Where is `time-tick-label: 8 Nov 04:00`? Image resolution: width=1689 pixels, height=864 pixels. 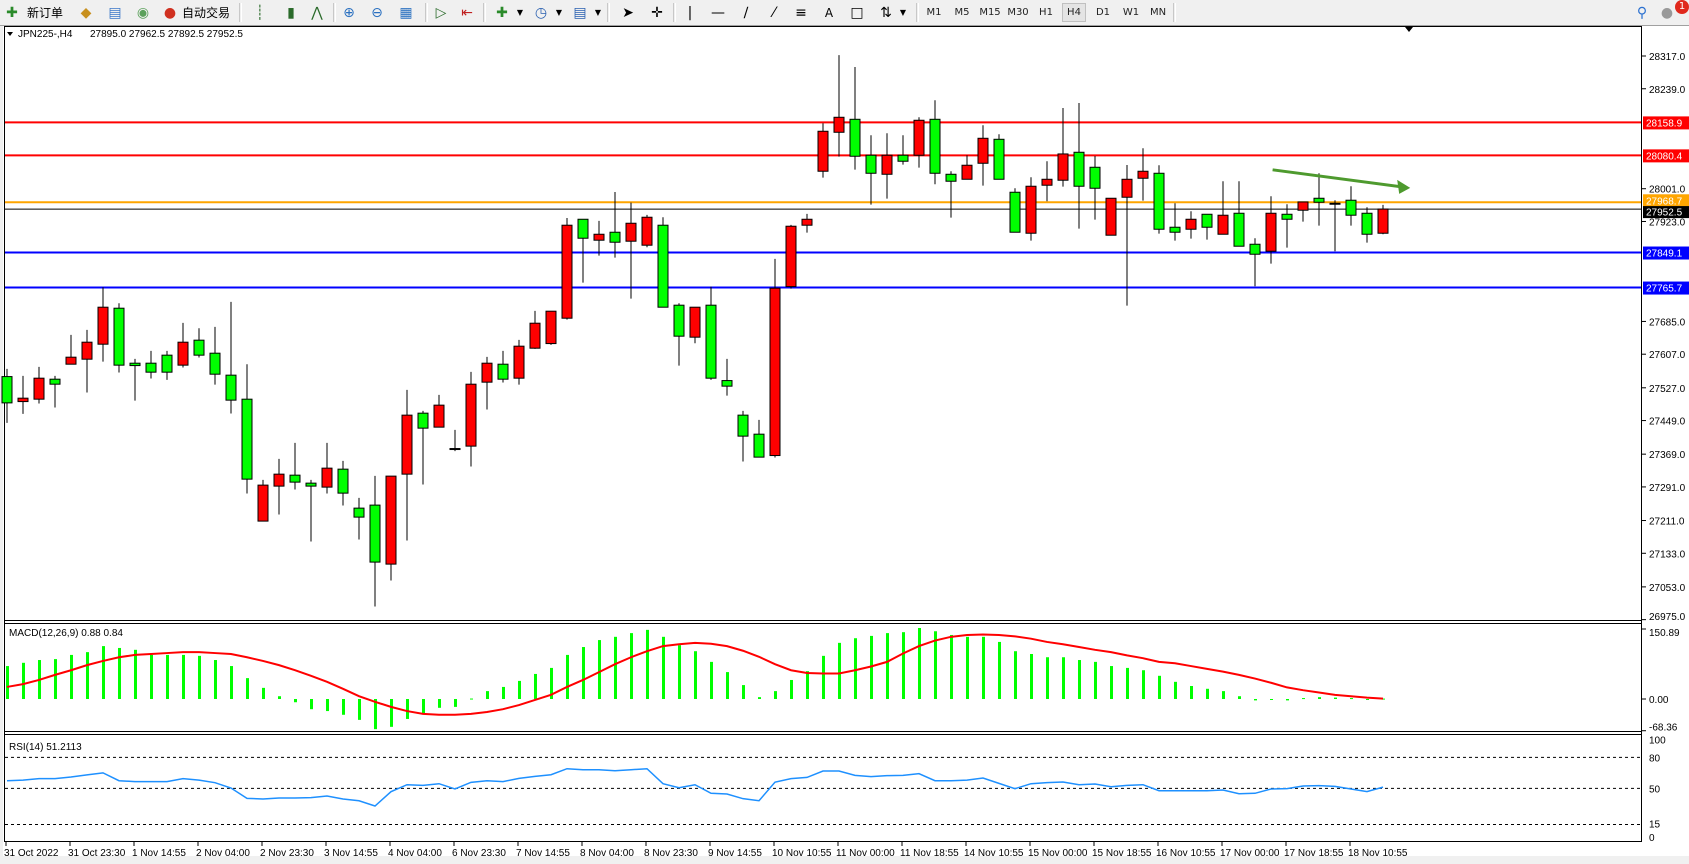
time-tick-label: 8 Nov 04:00 is located at coordinates (607, 853).